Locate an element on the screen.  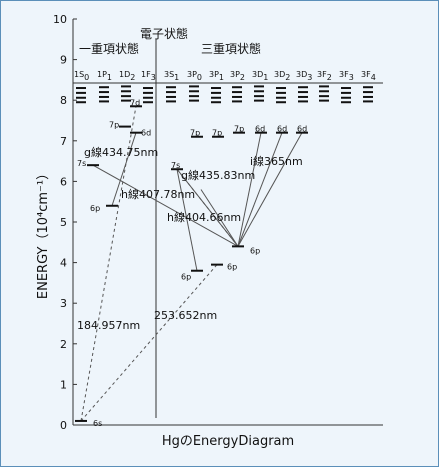
y-axis-label: ENERGY（10⁴cm⁻¹） is located at coordinates (43, 233).